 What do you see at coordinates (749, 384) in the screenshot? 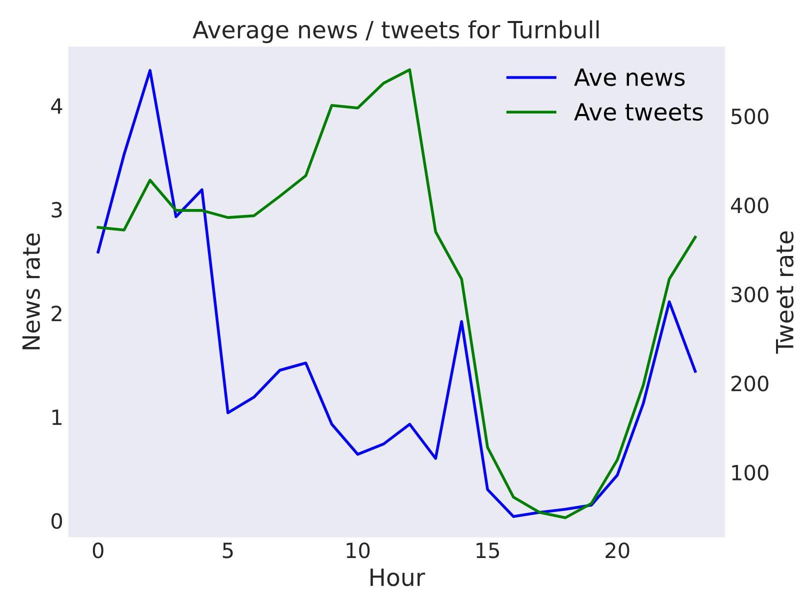
I see `y2-tick-label: 200` at bounding box center [749, 384].